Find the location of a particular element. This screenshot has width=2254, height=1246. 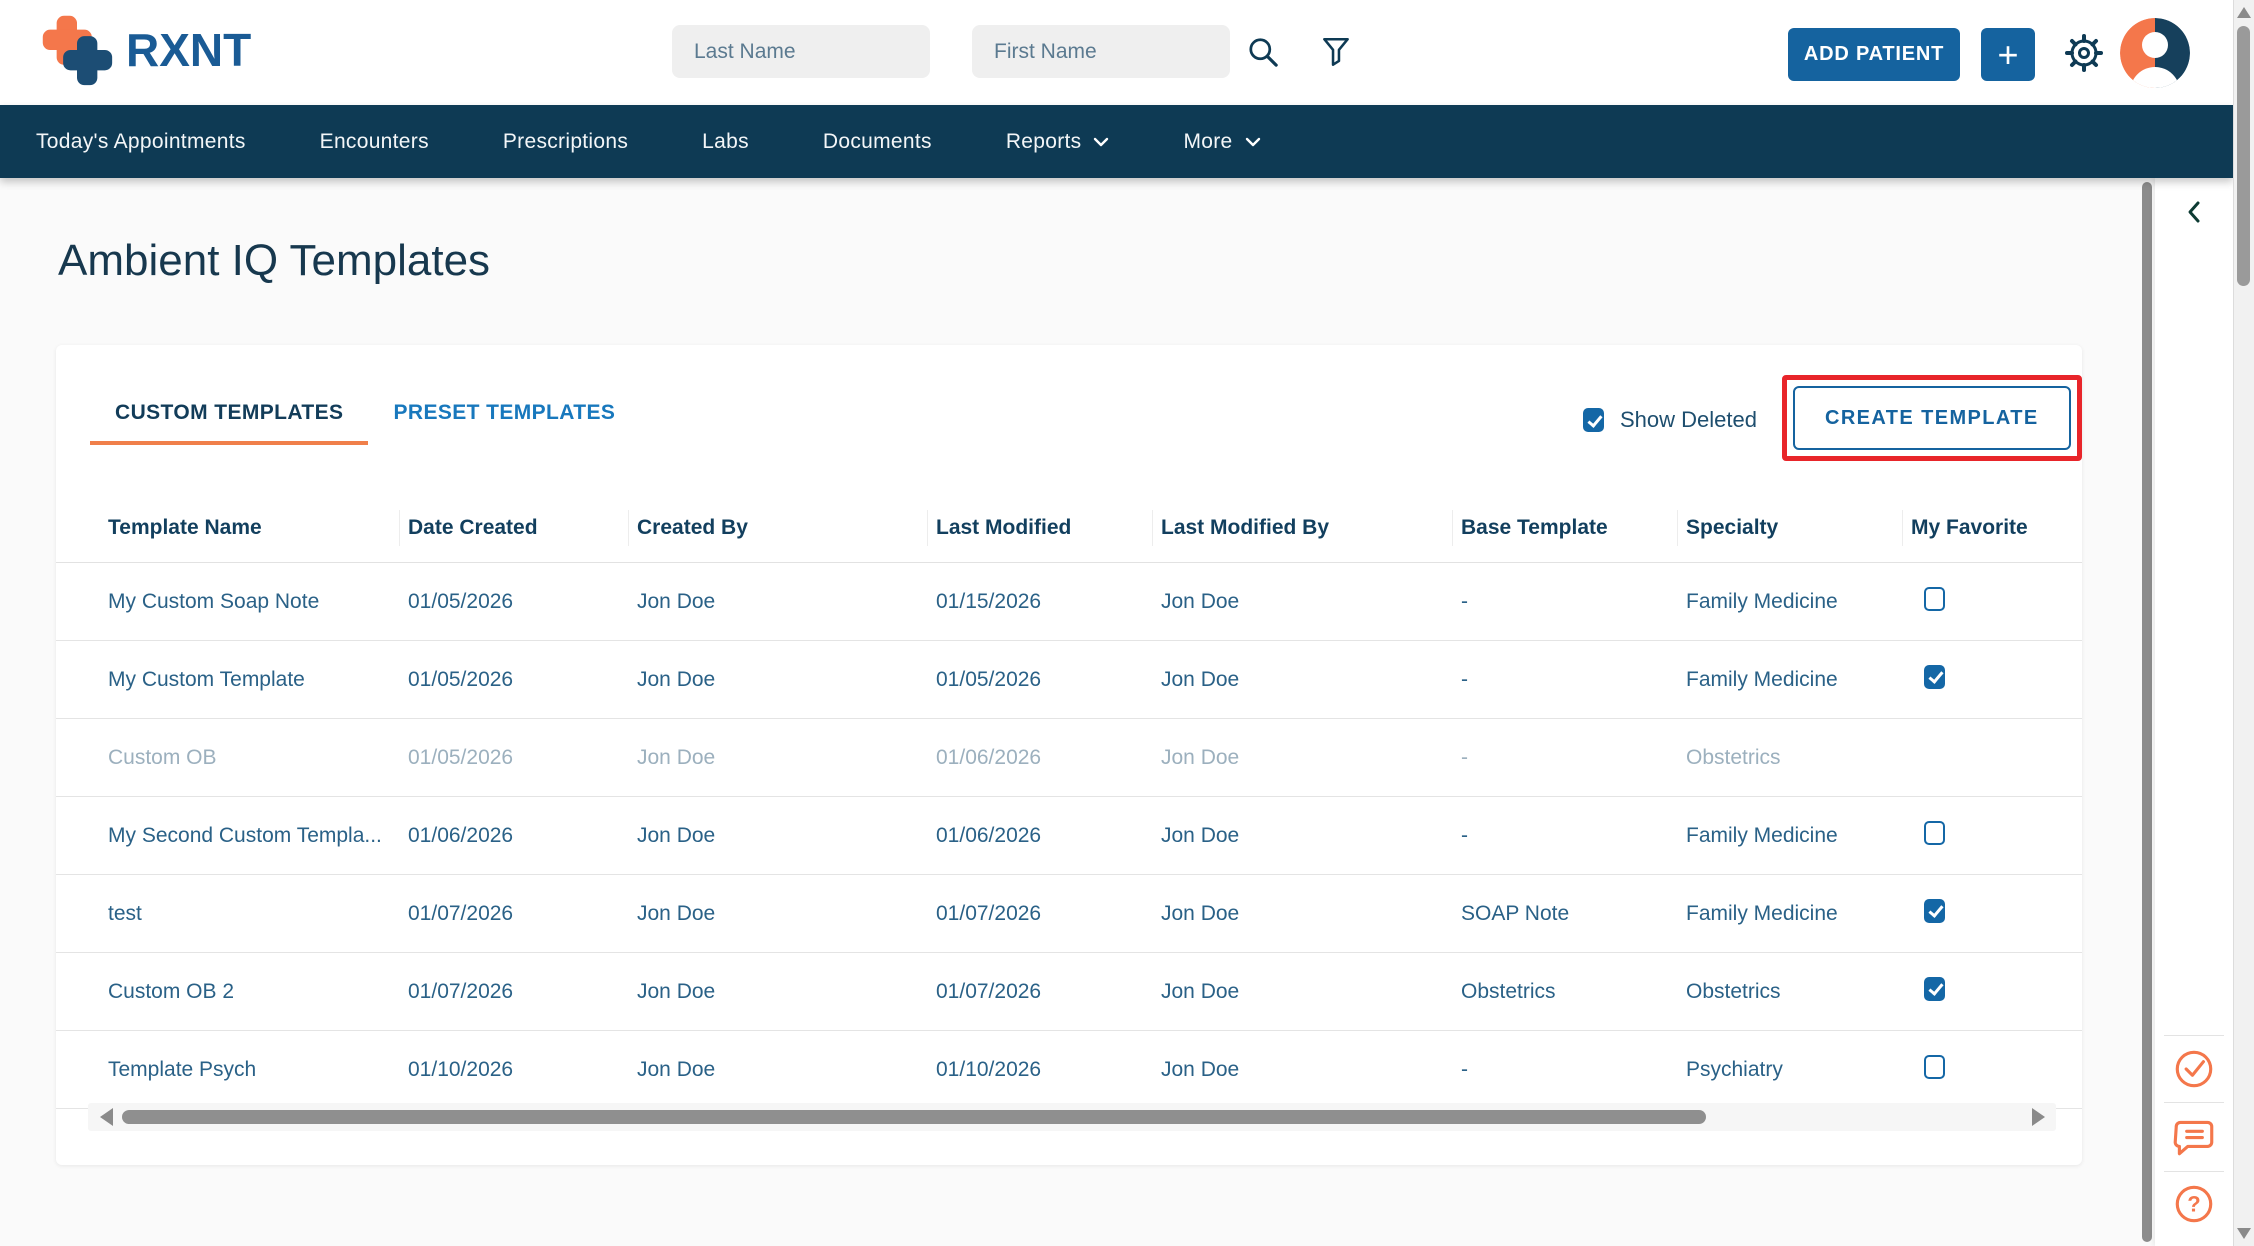

first-name-input is located at coordinates (1101, 51).